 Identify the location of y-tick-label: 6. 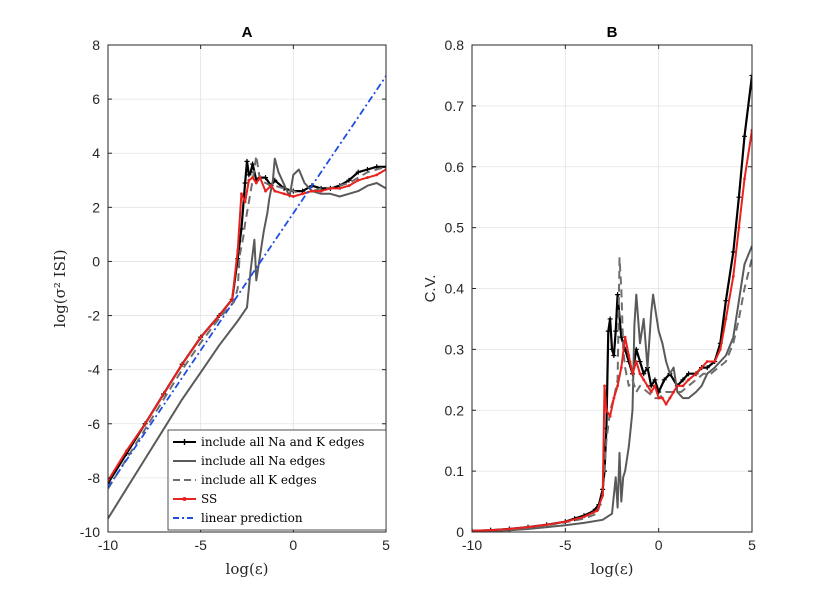
(96, 99).